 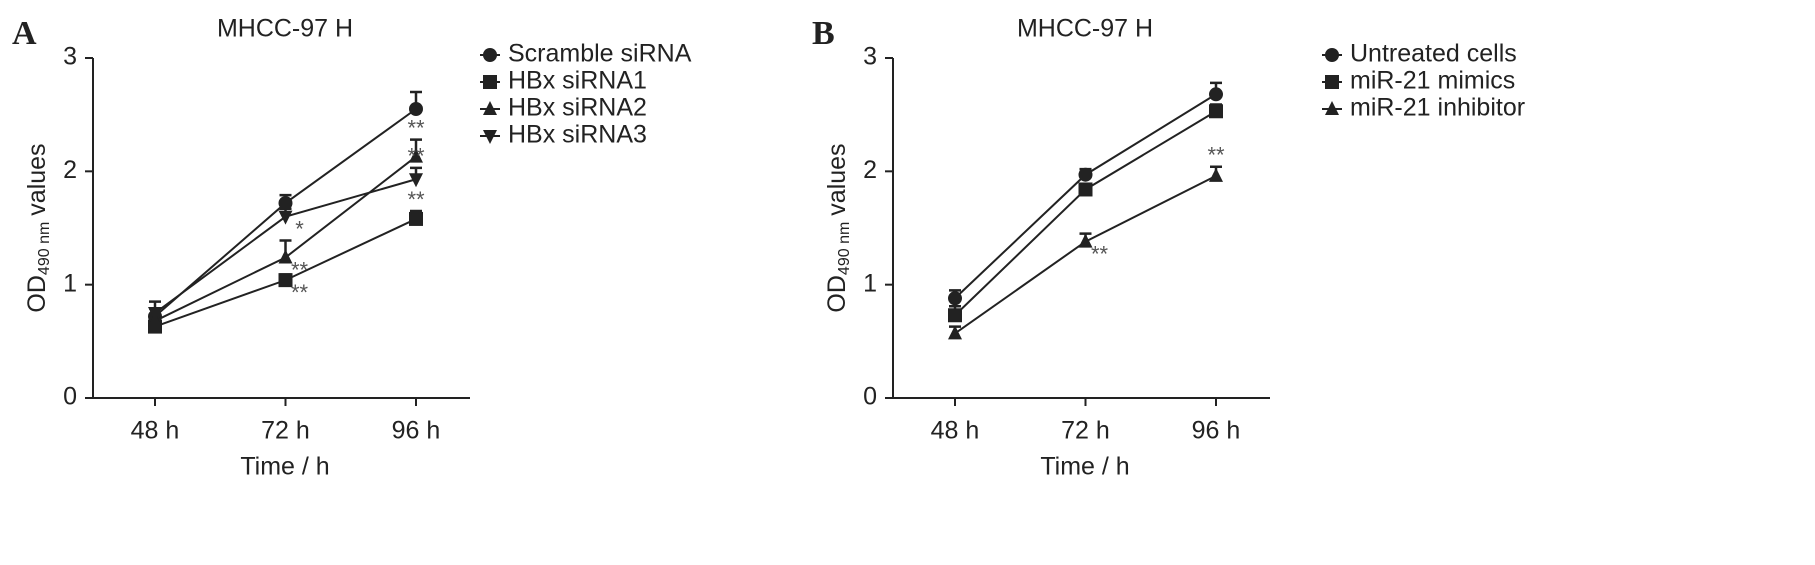 What do you see at coordinates (299, 228) in the screenshot?
I see `annotation: *` at bounding box center [299, 228].